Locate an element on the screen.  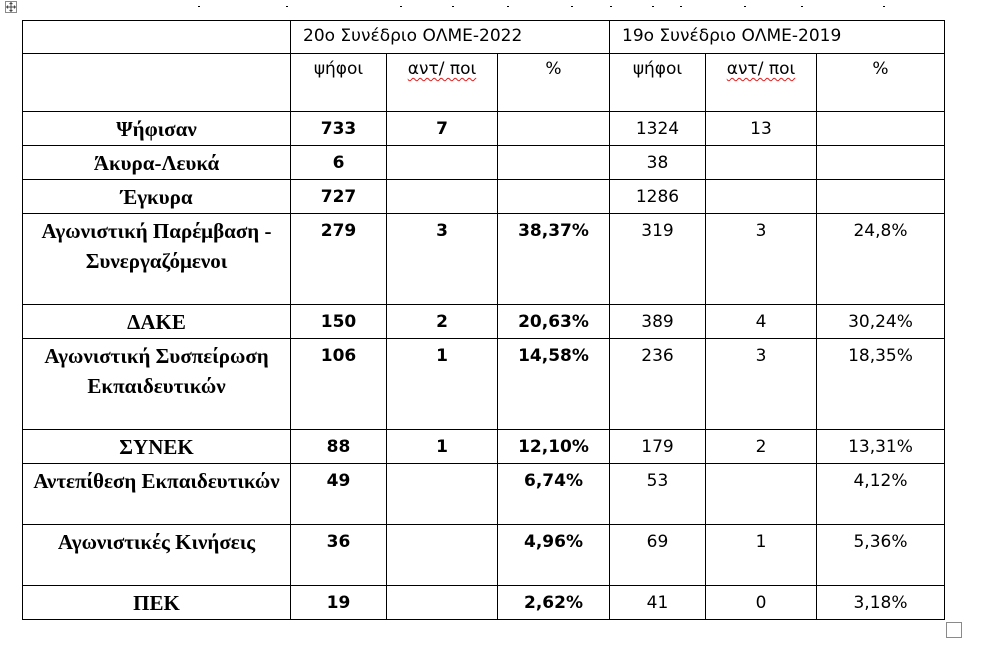
reps-label-2019: αντ/ ποι is located at coordinates (761, 69).